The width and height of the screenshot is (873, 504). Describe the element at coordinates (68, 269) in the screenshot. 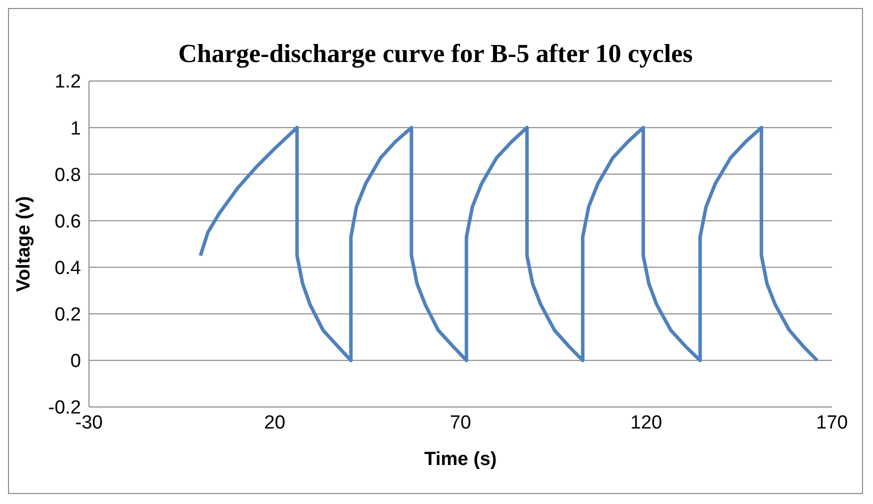

I see `y-tick-label: 0.4` at that location.